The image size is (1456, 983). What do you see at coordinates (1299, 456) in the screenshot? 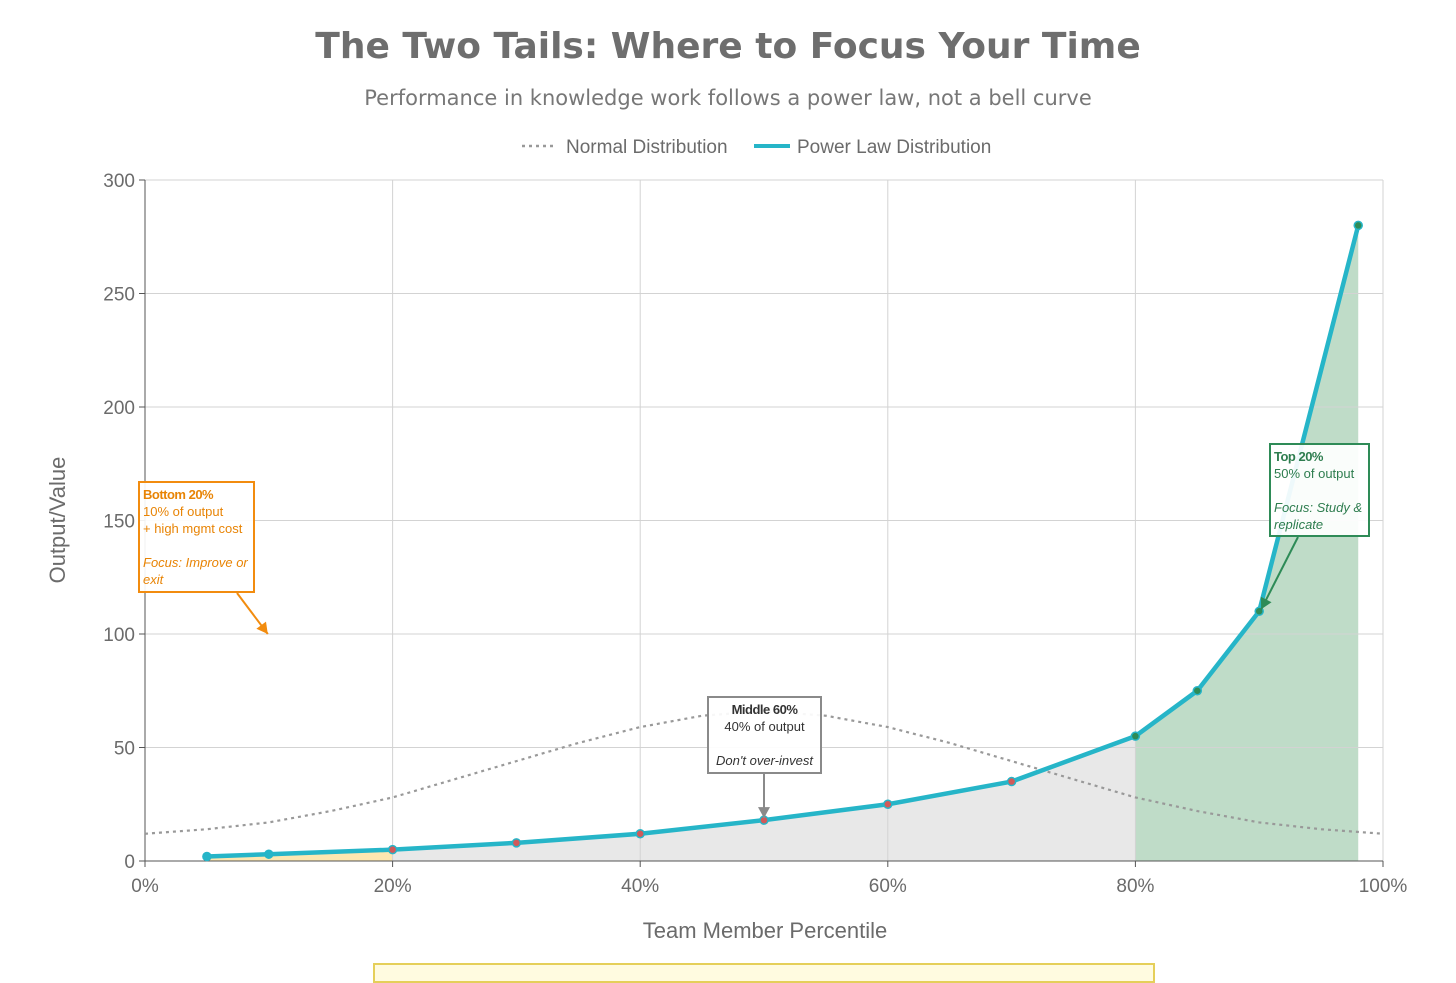
I see `top-annotation-title: Top 20%` at bounding box center [1299, 456].